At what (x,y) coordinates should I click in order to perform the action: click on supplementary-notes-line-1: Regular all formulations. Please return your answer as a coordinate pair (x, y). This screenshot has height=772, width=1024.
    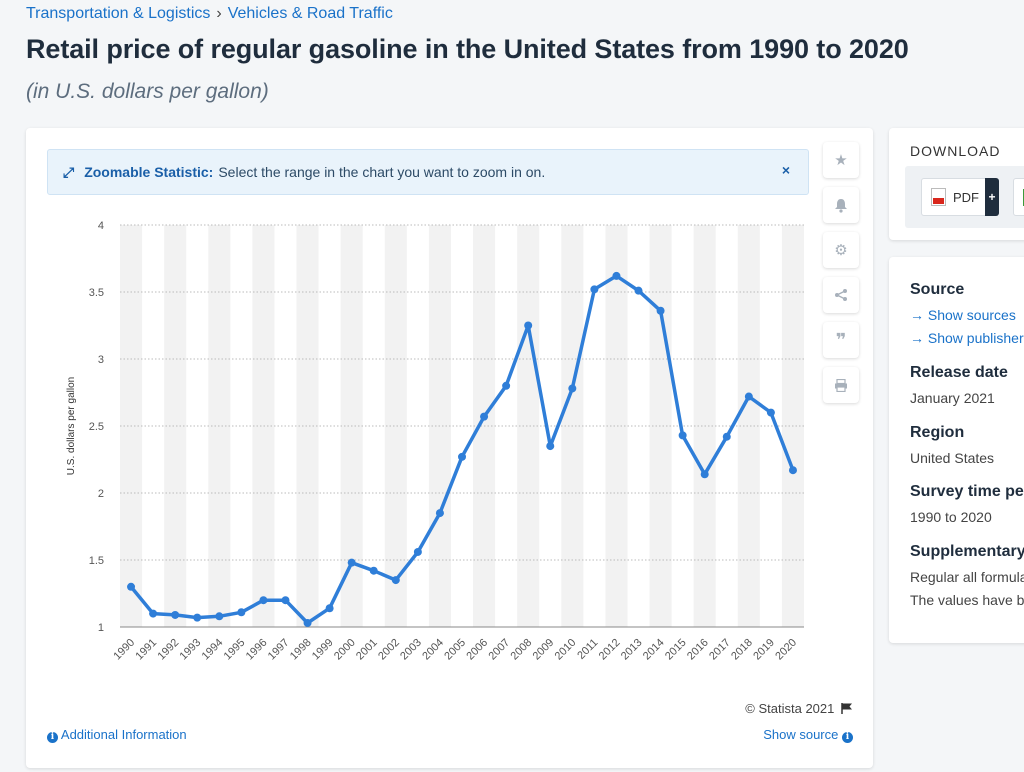
    Looking at the image, I should click on (967, 577).